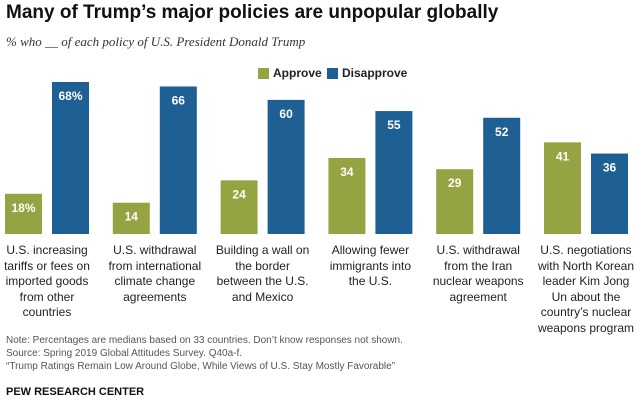 This screenshot has width=640, height=408. I want to click on data-label-disapprove-2: 60, so click(286, 114).